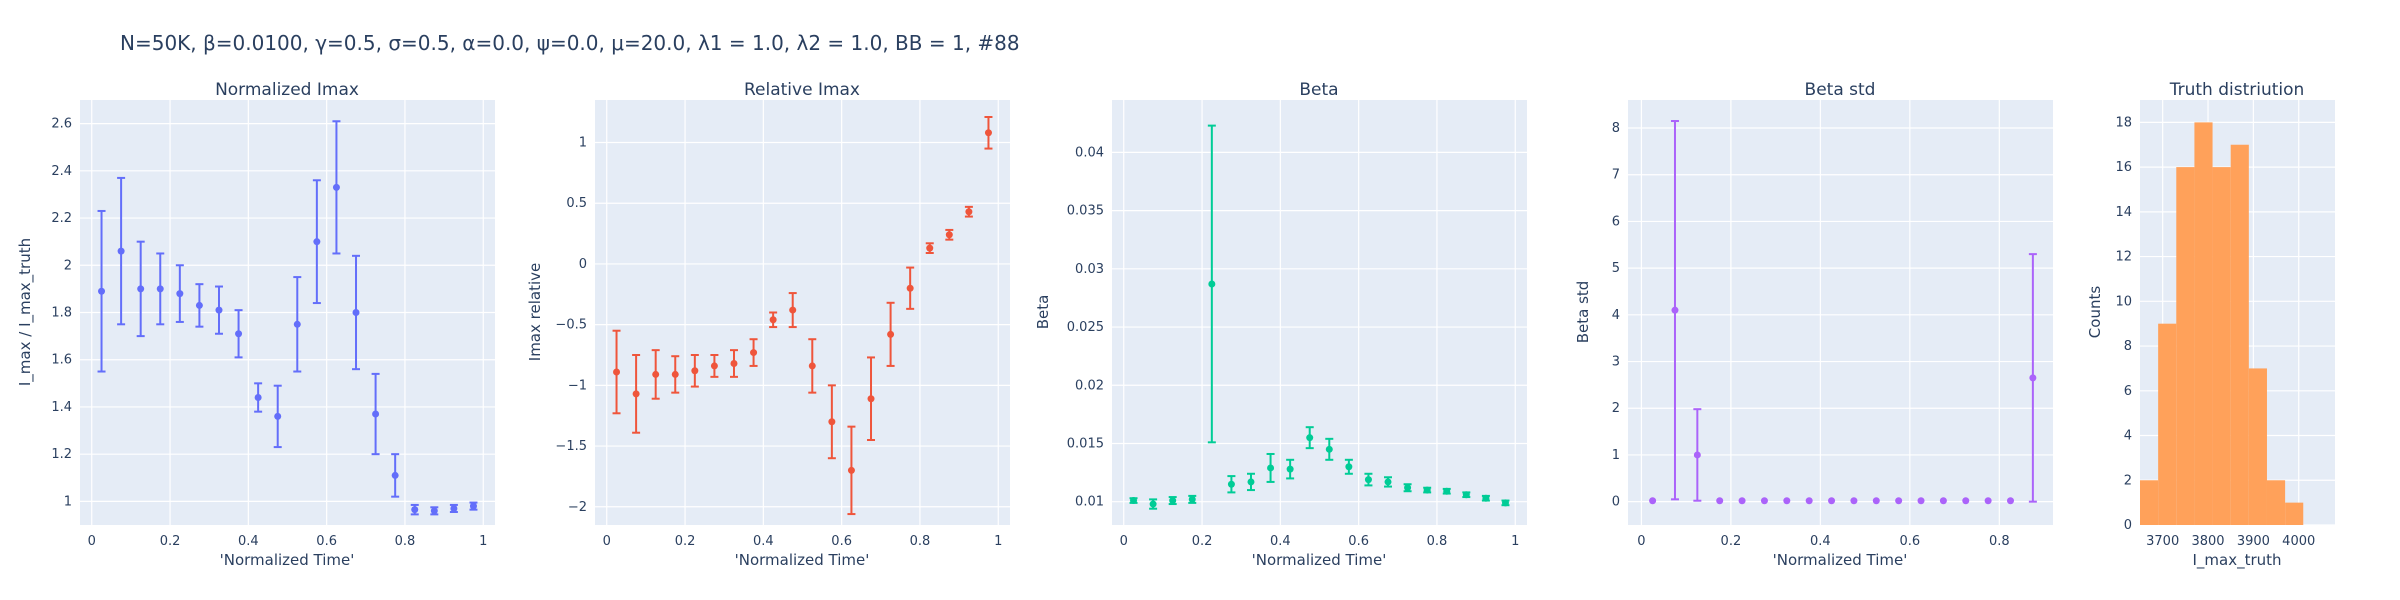 Image resolution: width=2400 pixels, height=600 pixels. What do you see at coordinates (1089, 152) in the screenshot?
I see `y-tick-label: 0.04` at bounding box center [1089, 152].